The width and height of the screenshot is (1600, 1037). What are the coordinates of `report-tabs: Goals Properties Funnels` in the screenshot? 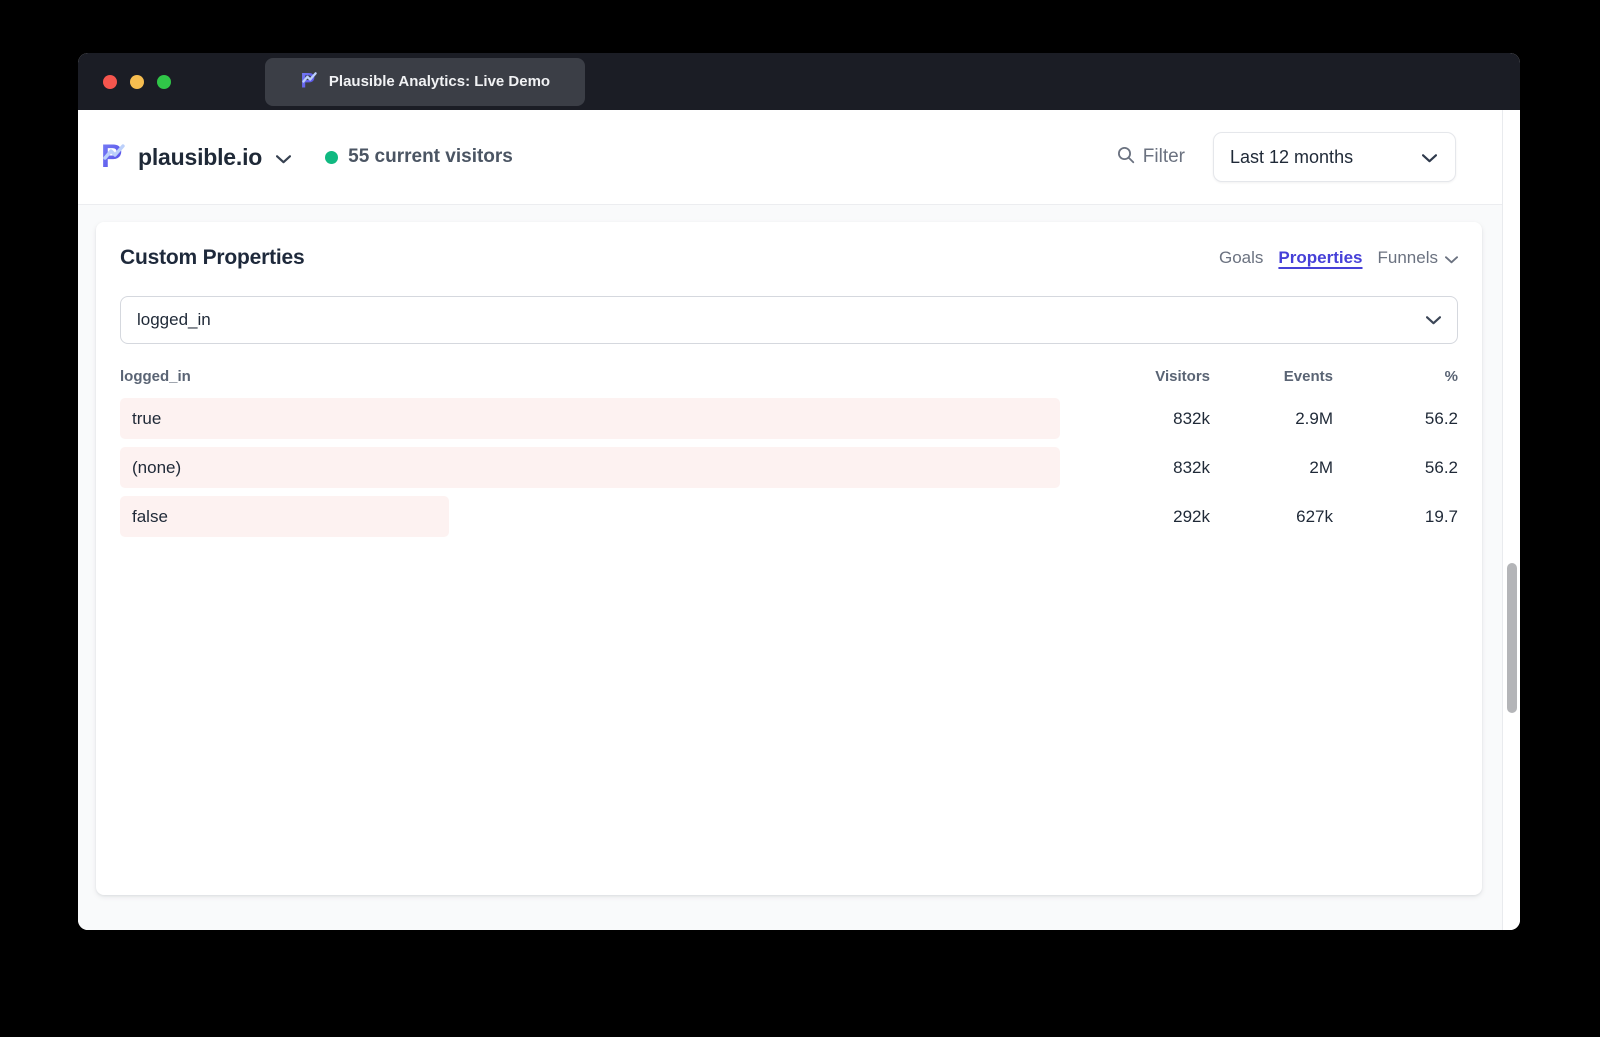 It's located at (1338, 258).